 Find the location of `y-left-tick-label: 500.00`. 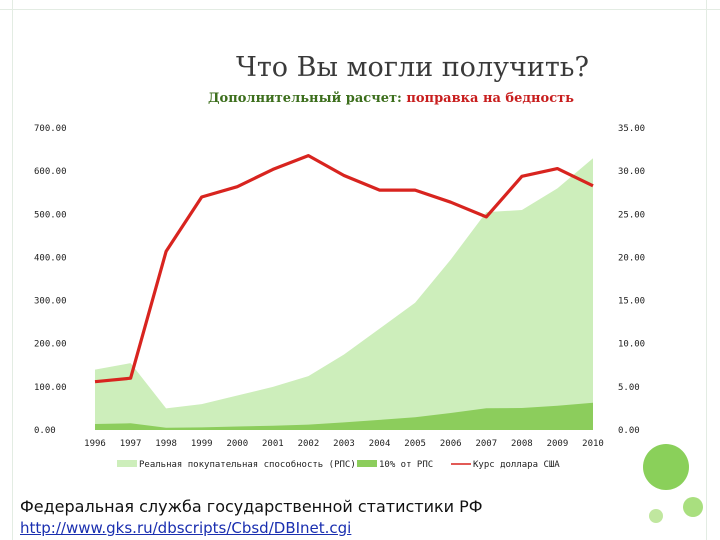

y-left-tick-label: 500.00 is located at coordinates (50, 215).